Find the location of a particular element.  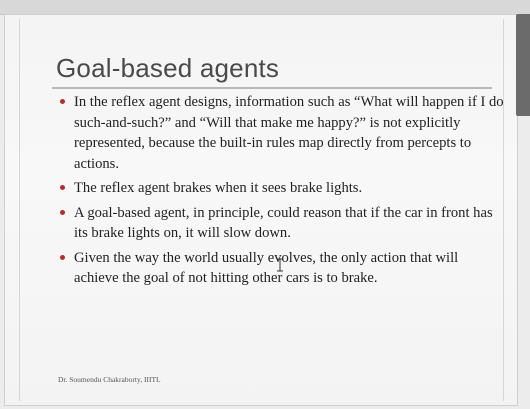

slide-footer: Dr. Soumendu Chakraborty, IIITL is located at coordinates (109, 379).